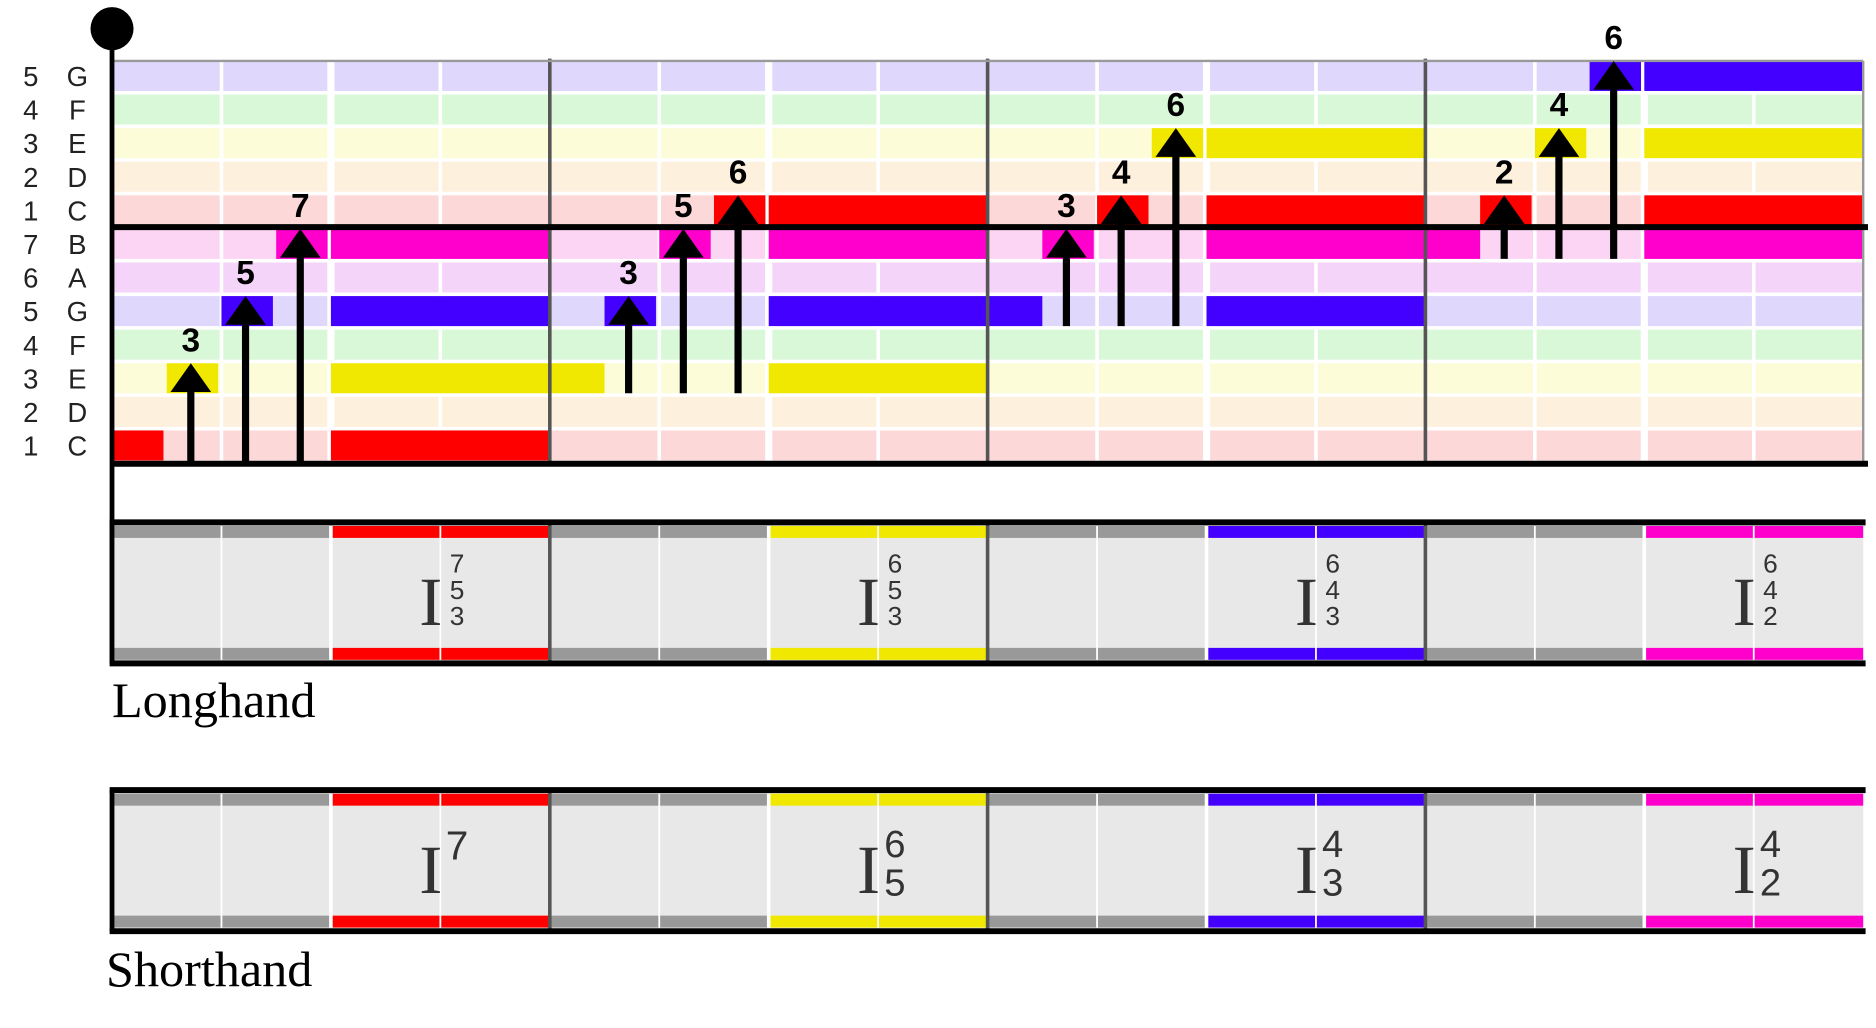 The height and width of the screenshot is (1028, 1876). Describe the element at coordinates (30, 244) in the screenshot. I see `row-degree-label: 7` at that location.